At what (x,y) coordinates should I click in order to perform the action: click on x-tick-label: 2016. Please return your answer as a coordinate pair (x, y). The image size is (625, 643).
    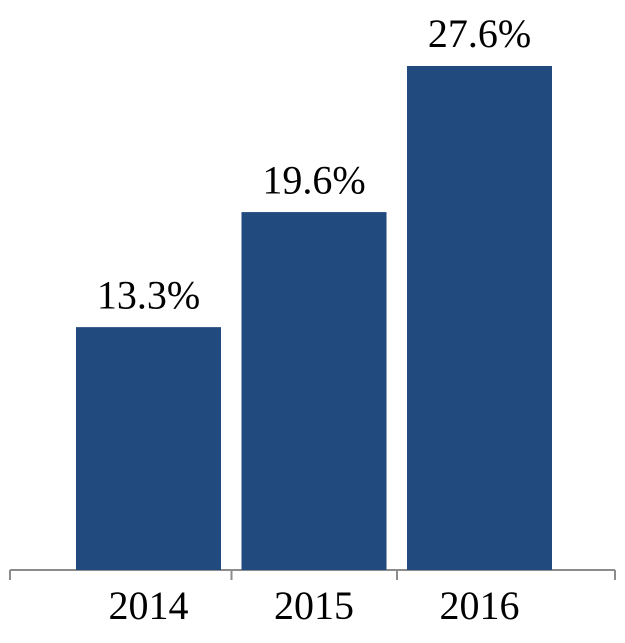
    Looking at the image, I should click on (480, 605).